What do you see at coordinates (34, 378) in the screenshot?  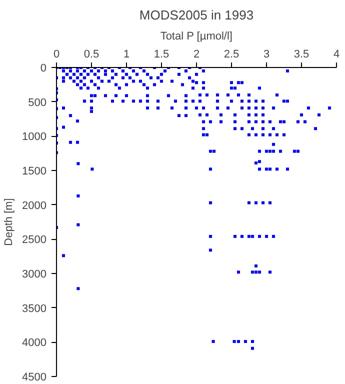 I see `y-tick-label: 4500` at bounding box center [34, 378].